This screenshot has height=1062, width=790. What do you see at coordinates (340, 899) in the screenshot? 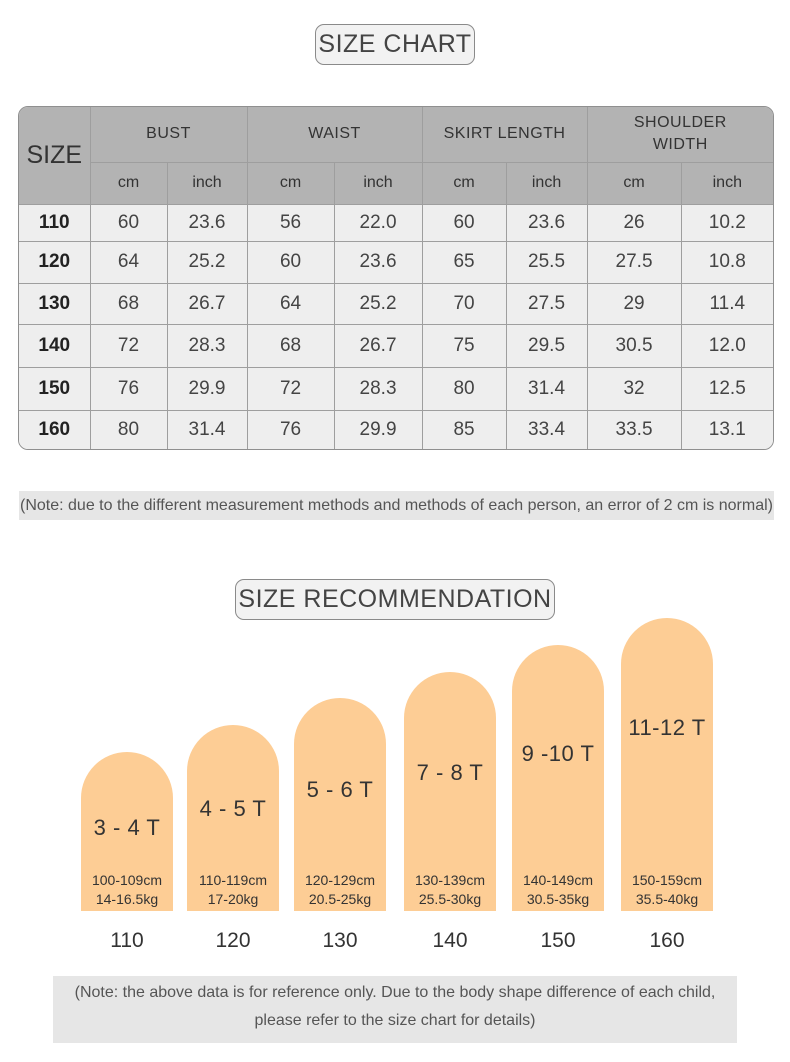
I see `weight-range: 20.5-25kg` at bounding box center [340, 899].